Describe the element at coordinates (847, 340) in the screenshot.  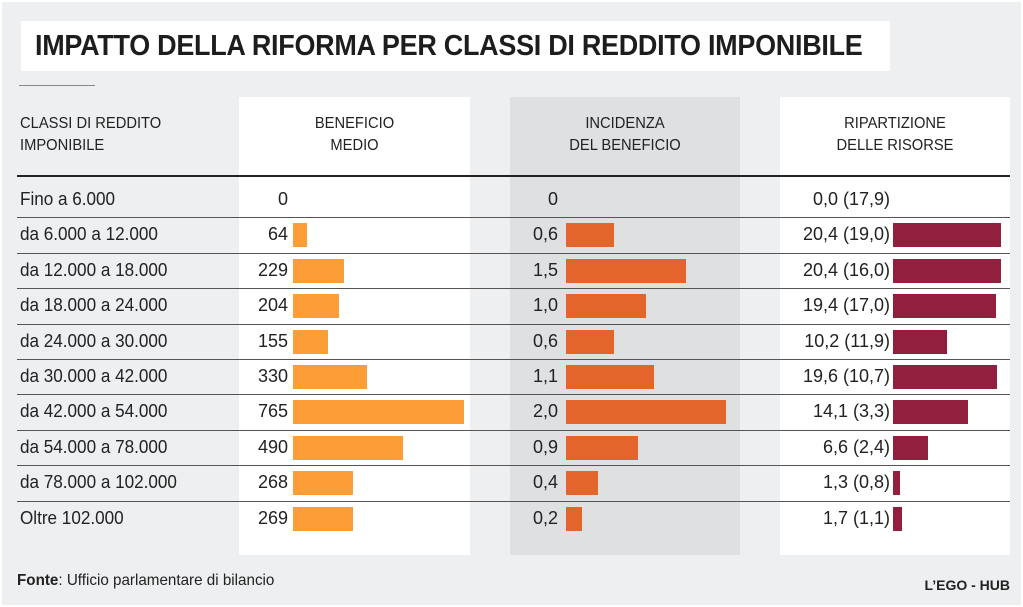
I see `ripartizione-value-label: 10,2 (11,9)` at that location.